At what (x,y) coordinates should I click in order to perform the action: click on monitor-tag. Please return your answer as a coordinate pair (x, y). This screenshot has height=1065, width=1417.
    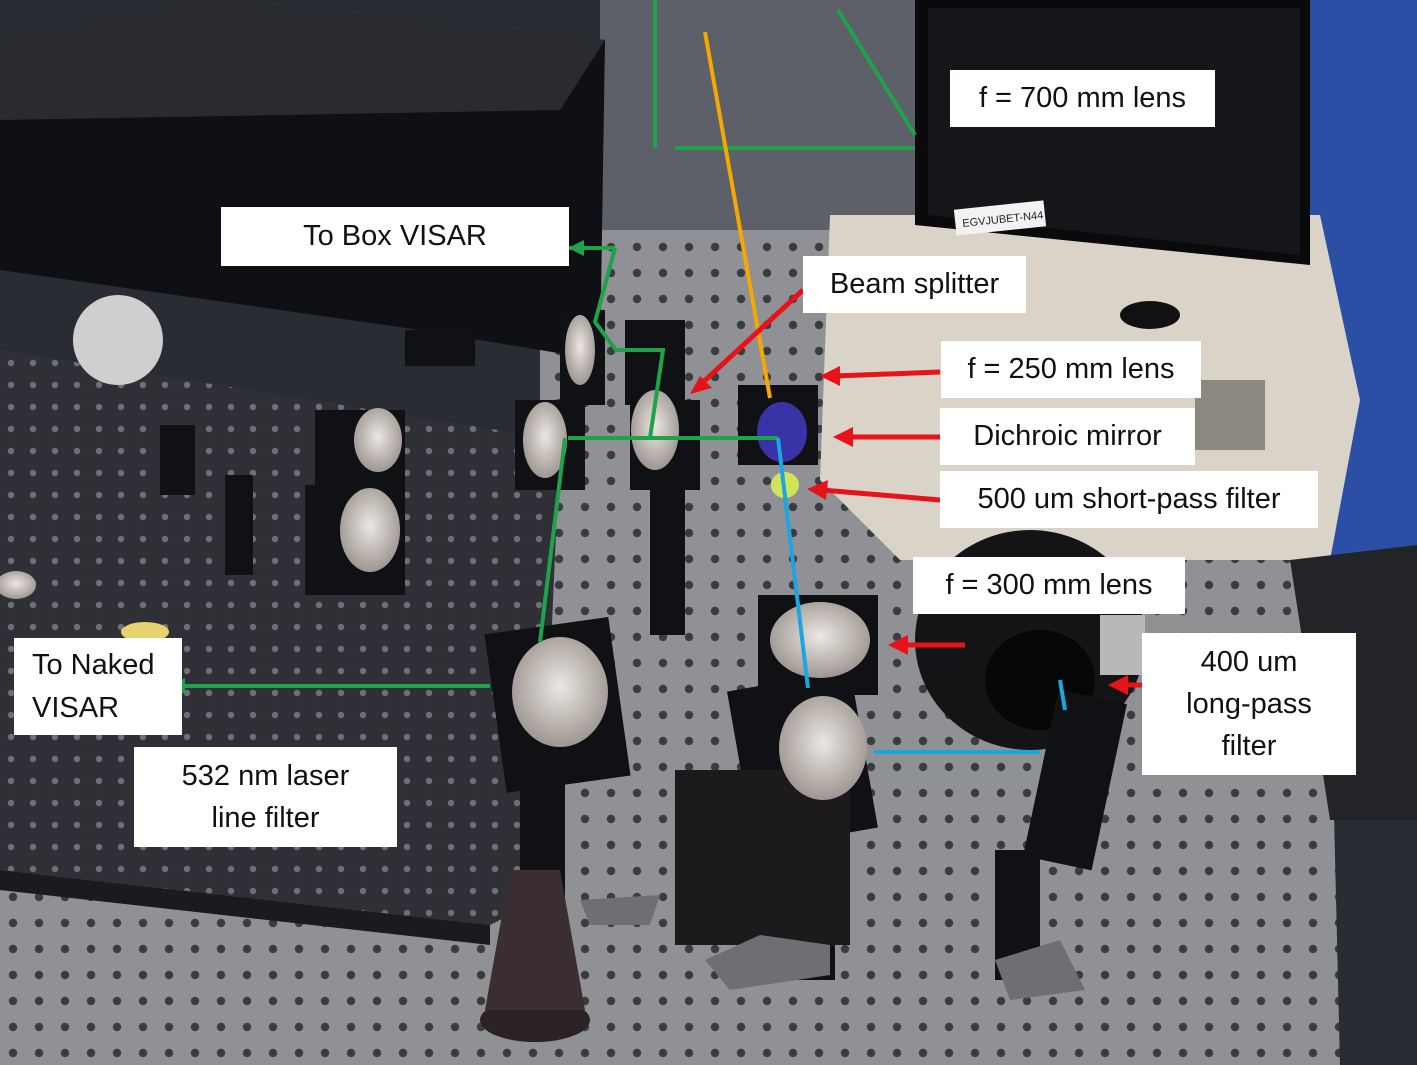
    Looking at the image, I should click on (1000, 218).